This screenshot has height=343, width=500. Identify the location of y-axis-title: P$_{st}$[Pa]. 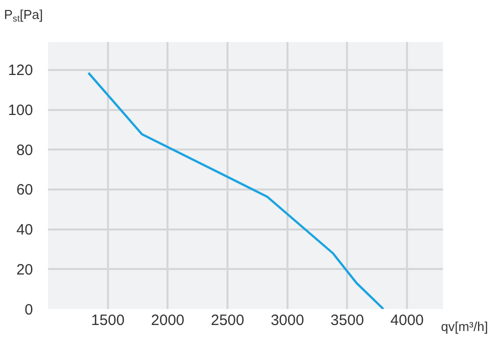
(23, 15).